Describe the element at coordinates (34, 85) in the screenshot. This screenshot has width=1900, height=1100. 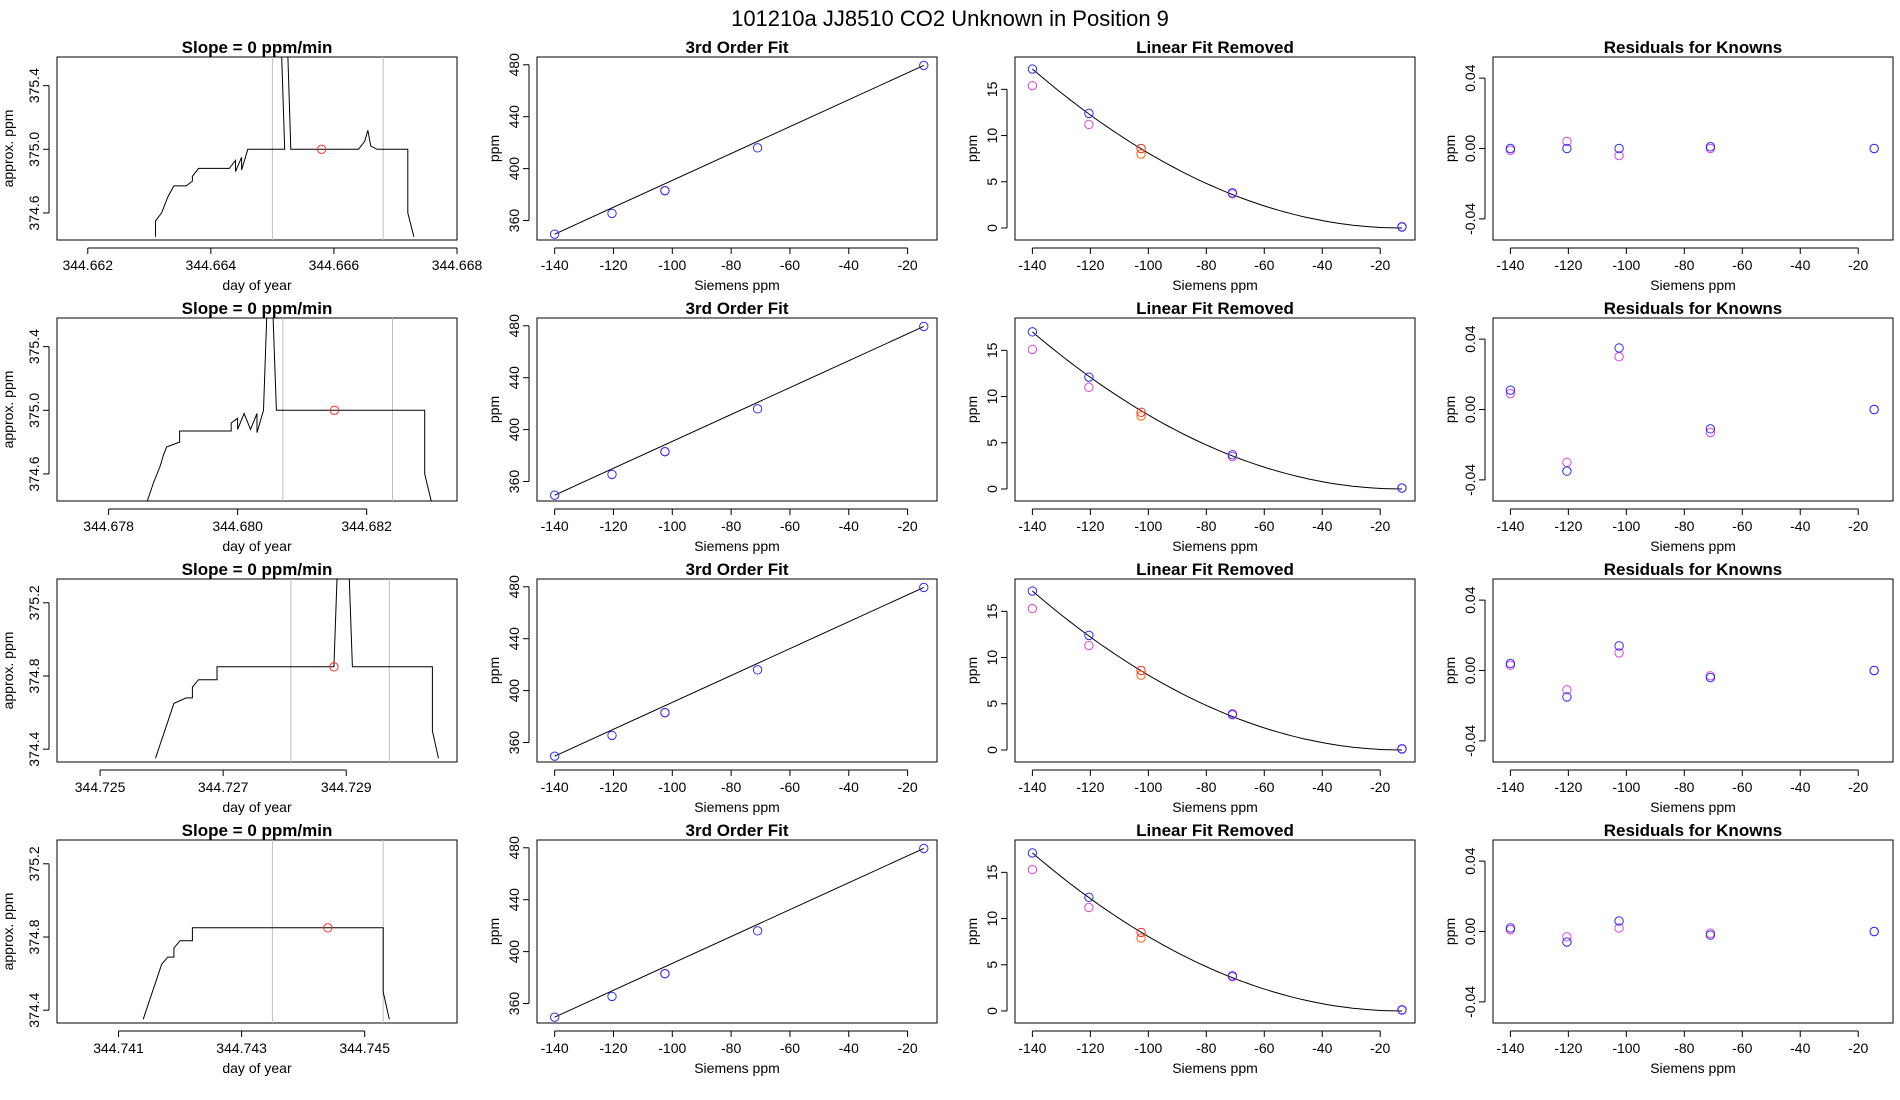
I see `y-tick-label: 375.4` at that location.